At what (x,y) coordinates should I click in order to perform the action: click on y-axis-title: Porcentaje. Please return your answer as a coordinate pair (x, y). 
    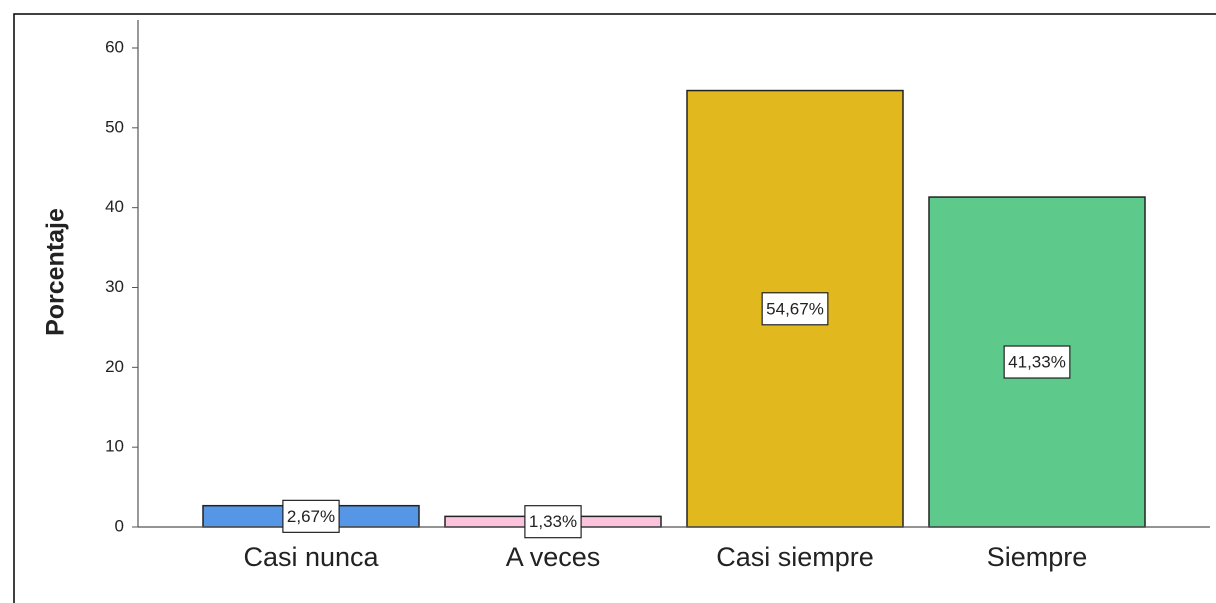
    Looking at the image, I should click on (56, 272).